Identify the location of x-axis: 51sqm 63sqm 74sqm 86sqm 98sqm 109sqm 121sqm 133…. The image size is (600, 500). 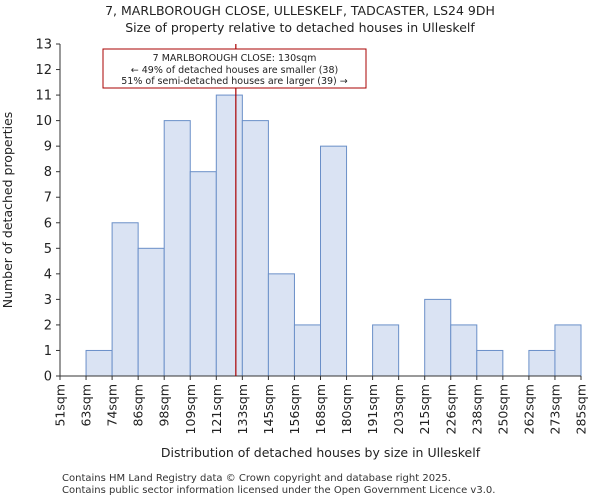
(321, 404).